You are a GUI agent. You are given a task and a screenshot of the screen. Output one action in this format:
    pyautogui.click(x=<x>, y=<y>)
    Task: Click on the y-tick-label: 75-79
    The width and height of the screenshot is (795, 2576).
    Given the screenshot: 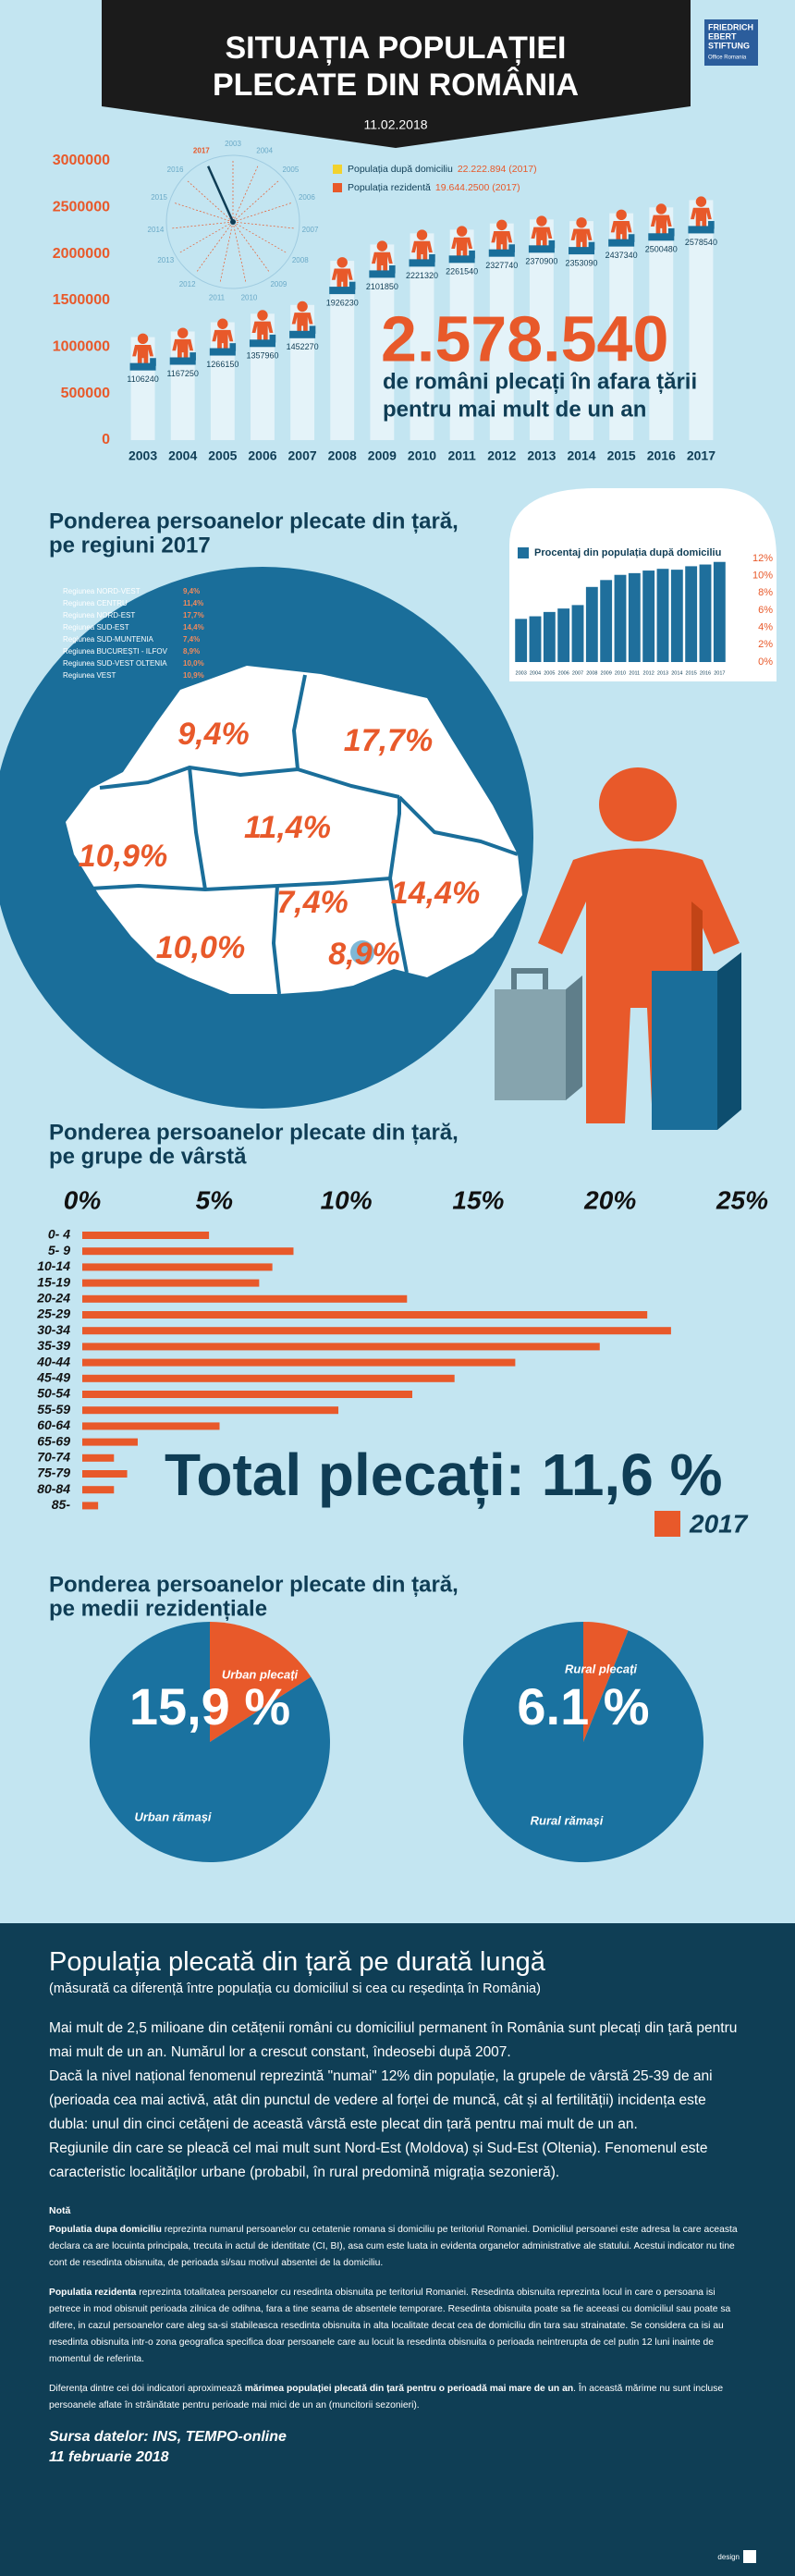 What is the action you would take?
    pyautogui.click(x=53, y=1473)
    